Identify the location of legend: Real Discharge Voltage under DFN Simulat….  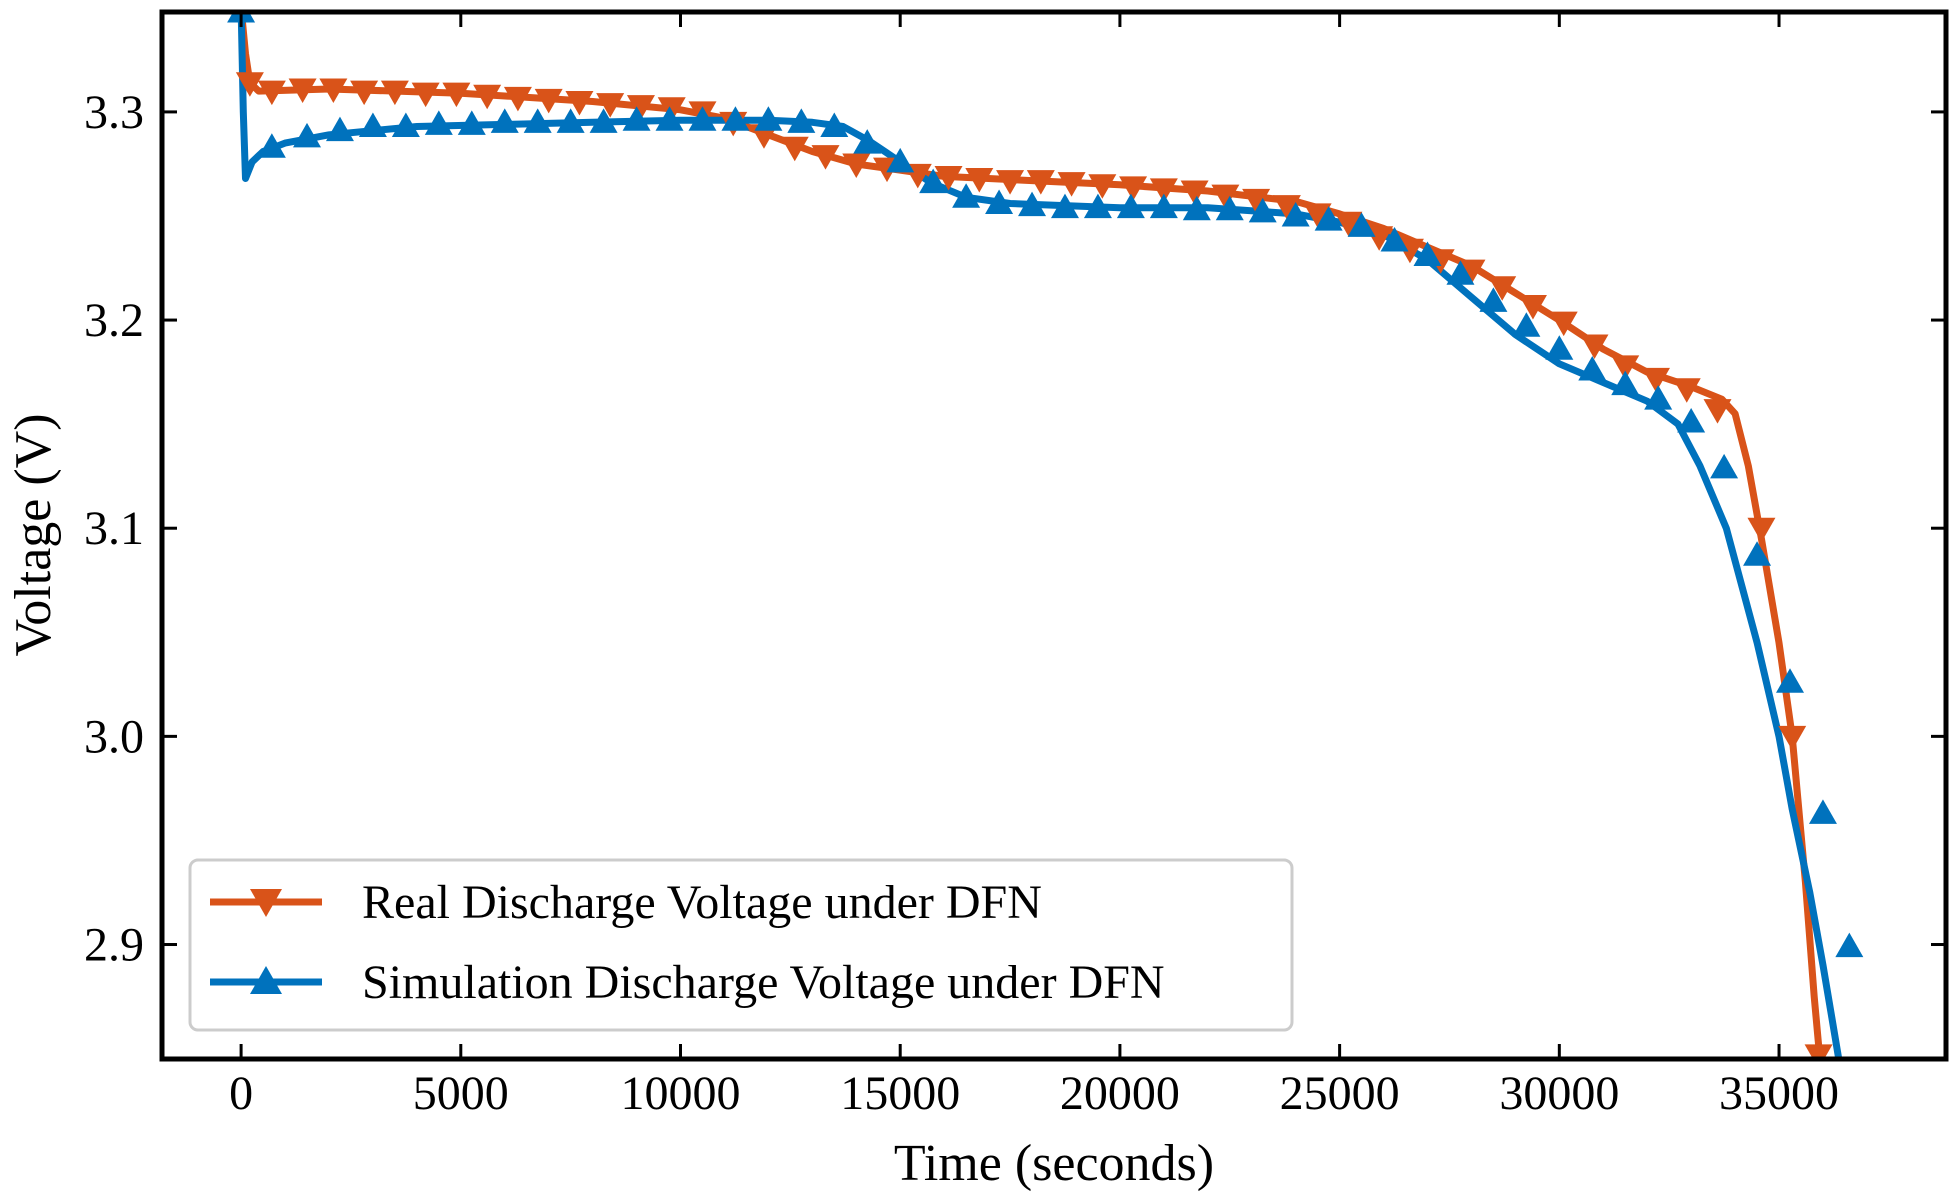
(741, 945).